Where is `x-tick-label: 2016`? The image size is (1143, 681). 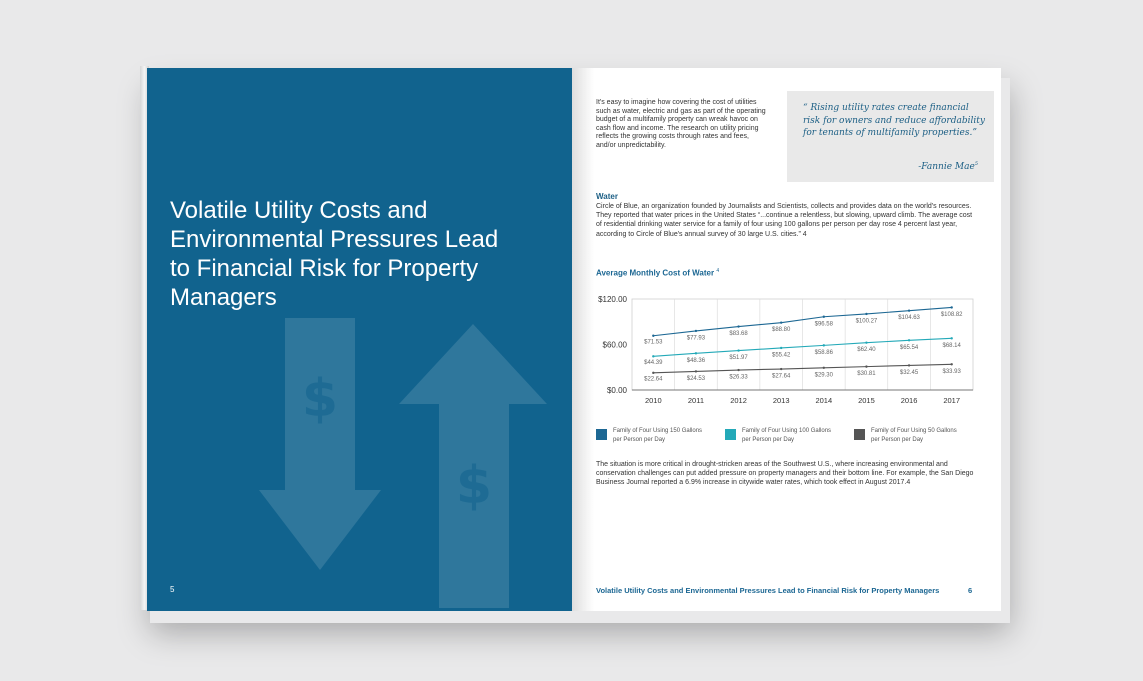
x-tick-label: 2016 is located at coordinates (909, 400).